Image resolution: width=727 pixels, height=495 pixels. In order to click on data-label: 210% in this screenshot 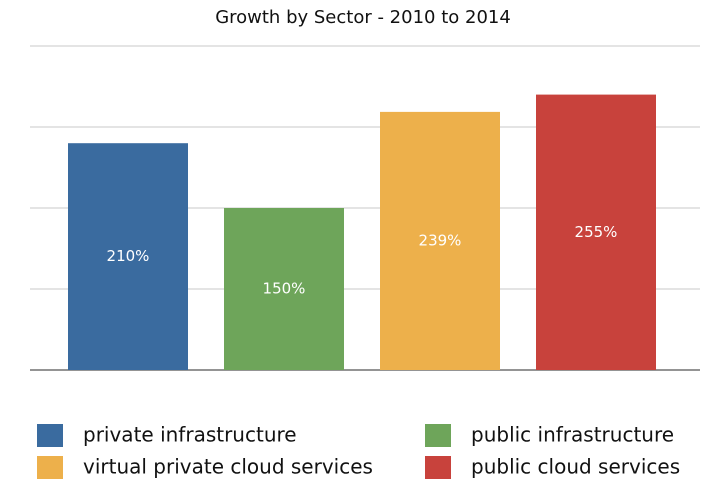, I will do `click(128, 256)`.